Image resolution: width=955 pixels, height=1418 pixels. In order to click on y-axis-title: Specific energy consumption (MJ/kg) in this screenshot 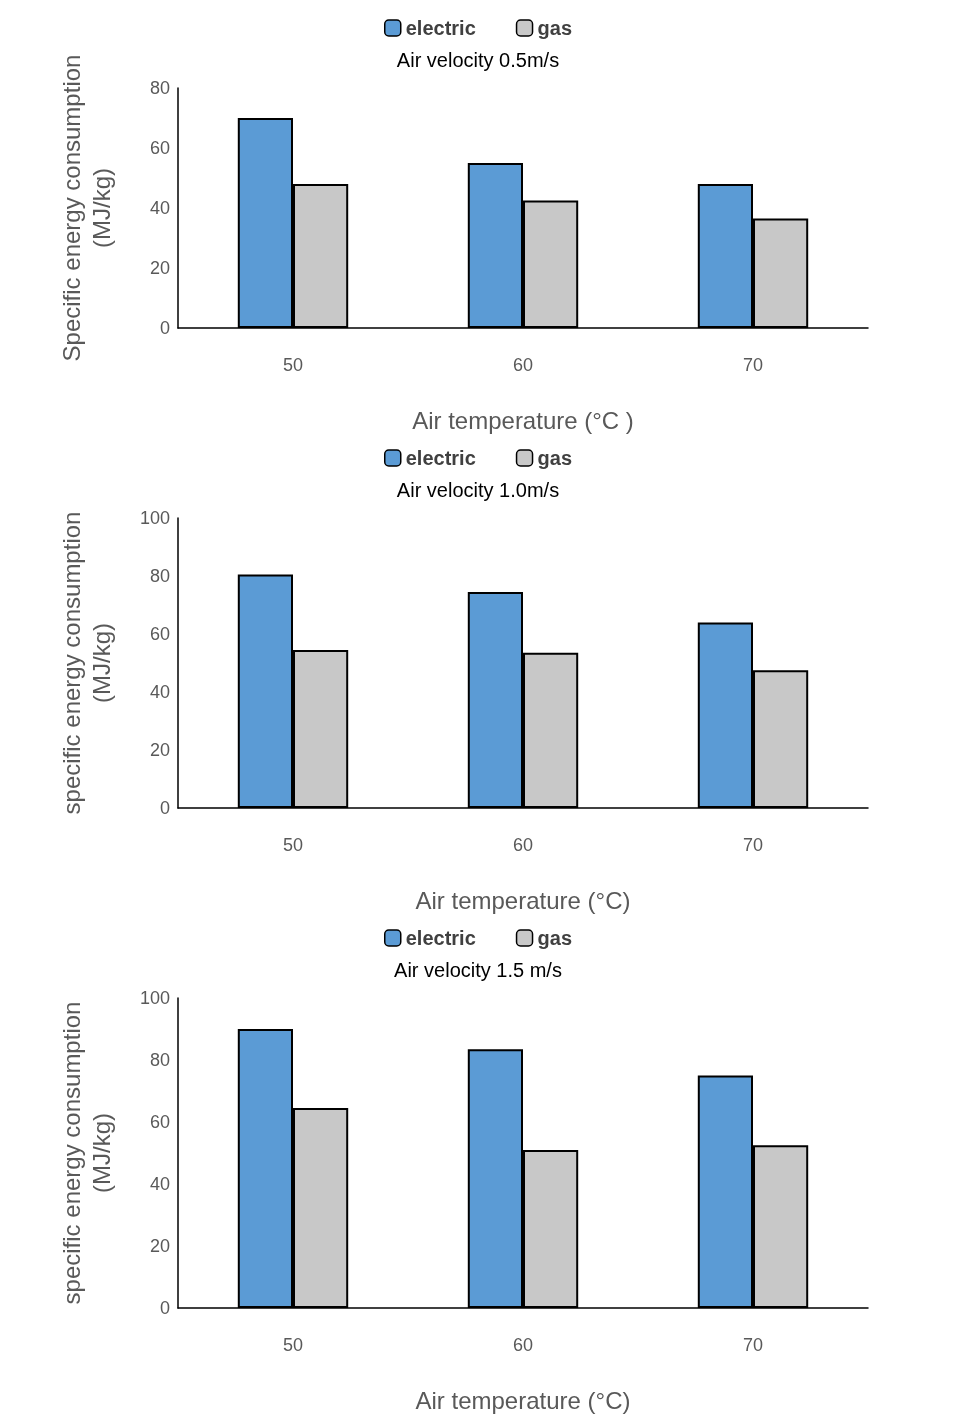, I will do `click(86, 208)`.